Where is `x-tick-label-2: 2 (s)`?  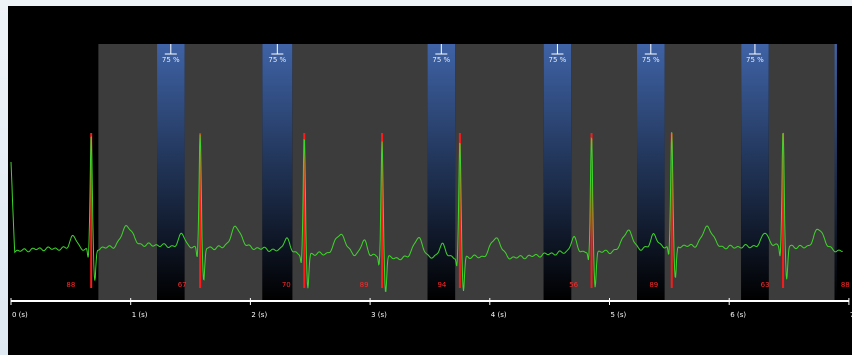 x-tick-label-2: 2 (s) is located at coordinates (259, 315).